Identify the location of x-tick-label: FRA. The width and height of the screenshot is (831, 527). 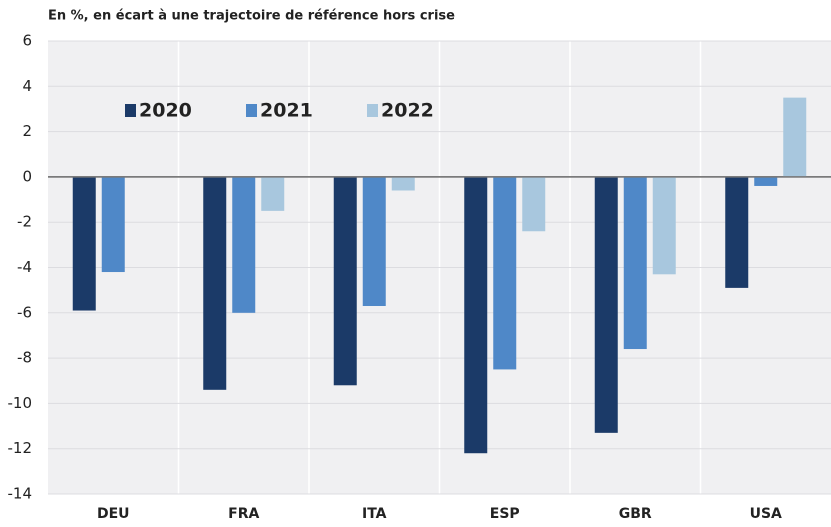
(243, 514).